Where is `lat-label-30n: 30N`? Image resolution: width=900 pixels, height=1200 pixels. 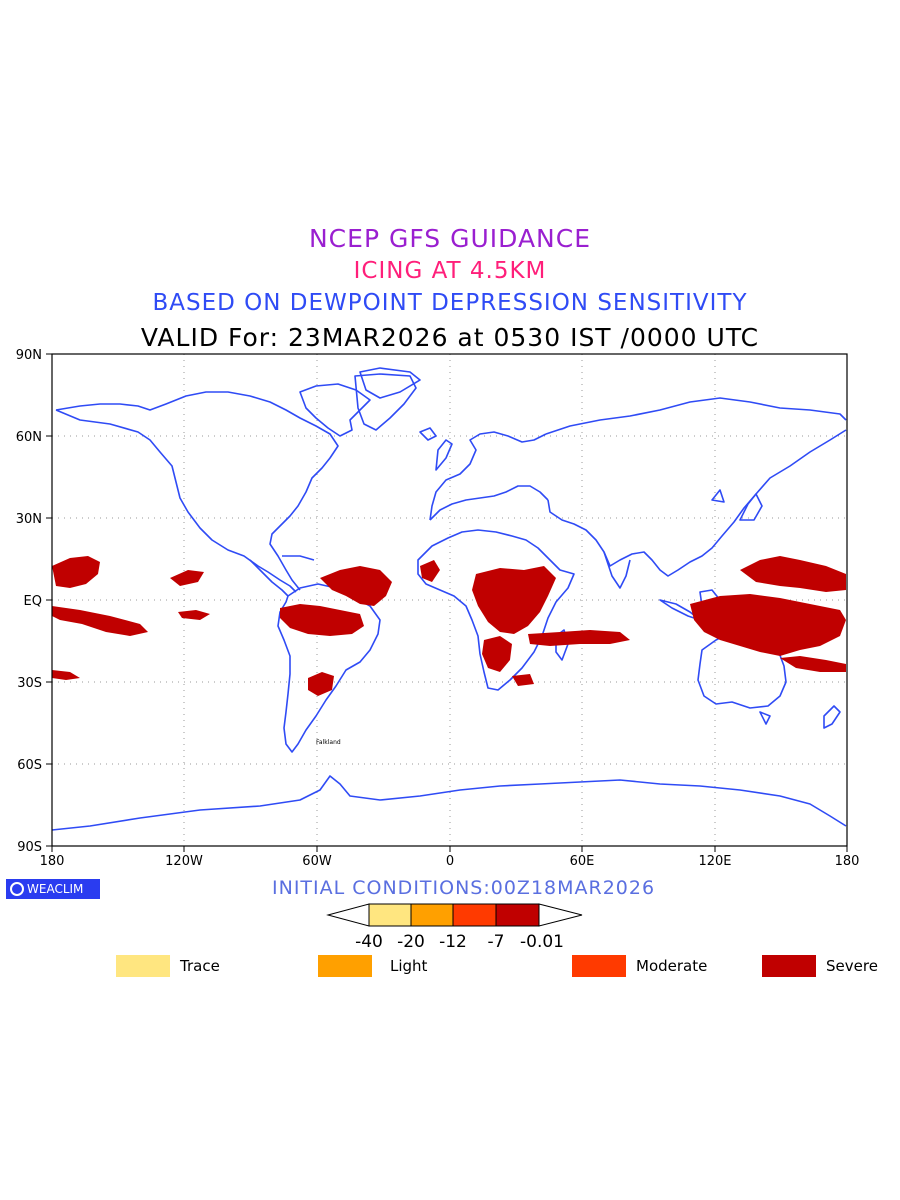 lat-label-30n: 30N is located at coordinates (29, 519).